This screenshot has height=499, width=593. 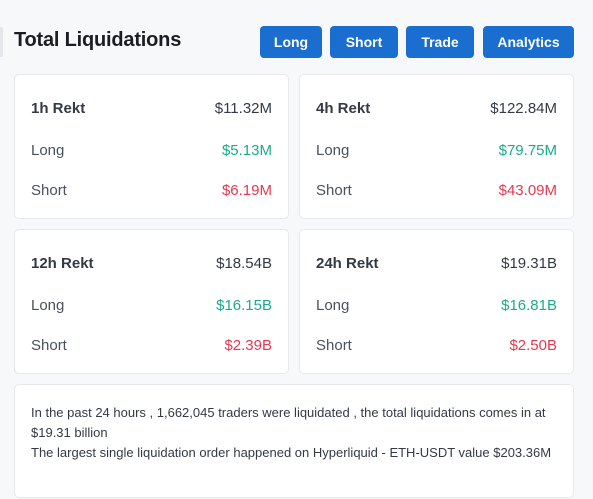 I want to click on card-long-row: Long $16.15B, so click(x=151, y=305).